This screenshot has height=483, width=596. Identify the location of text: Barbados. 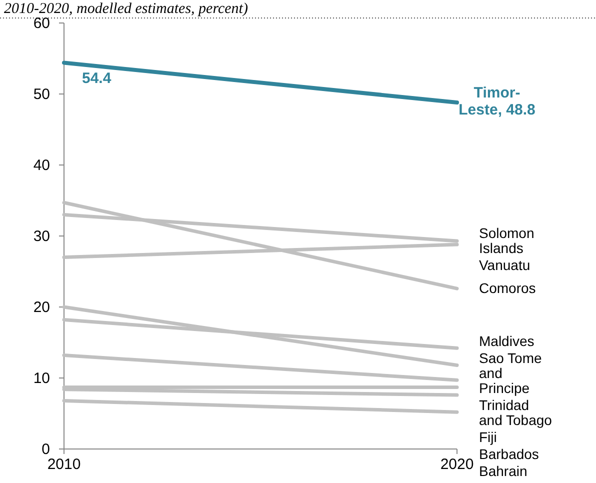
(509, 454).